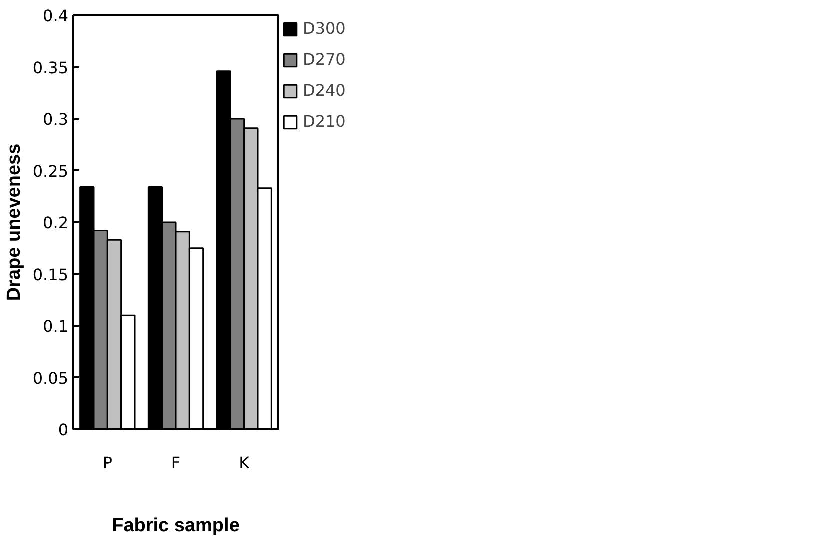 This screenshot has width=834, height=539. What do you see at coordinates (50, 274) in the screenshot?
I see `y-tick-label: 0.15` at bounding box center [50, 274].